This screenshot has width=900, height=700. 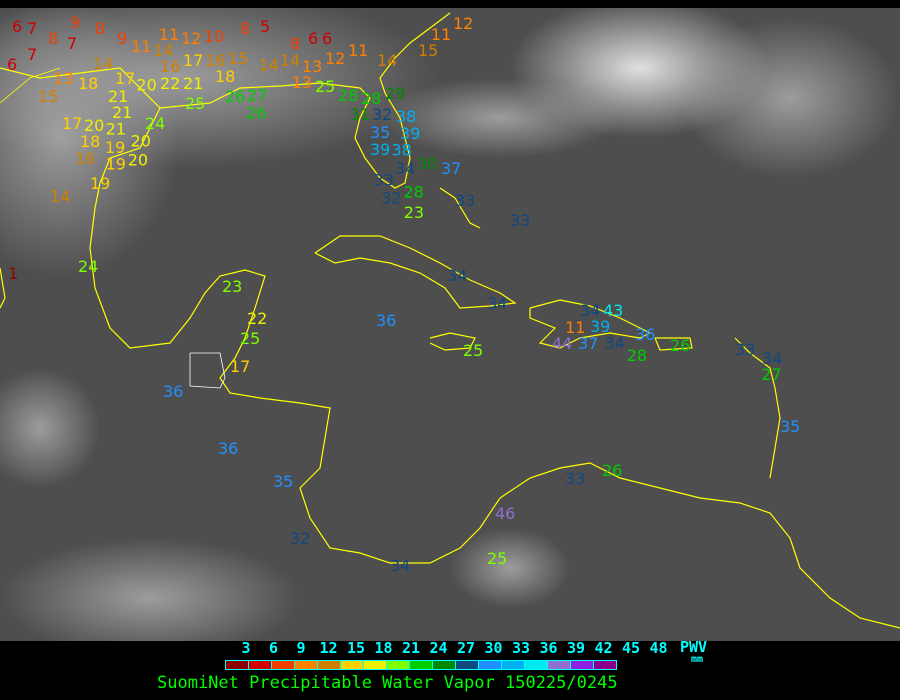 I want to click on station-pwv-label: 17, so click(x=240, y=366).